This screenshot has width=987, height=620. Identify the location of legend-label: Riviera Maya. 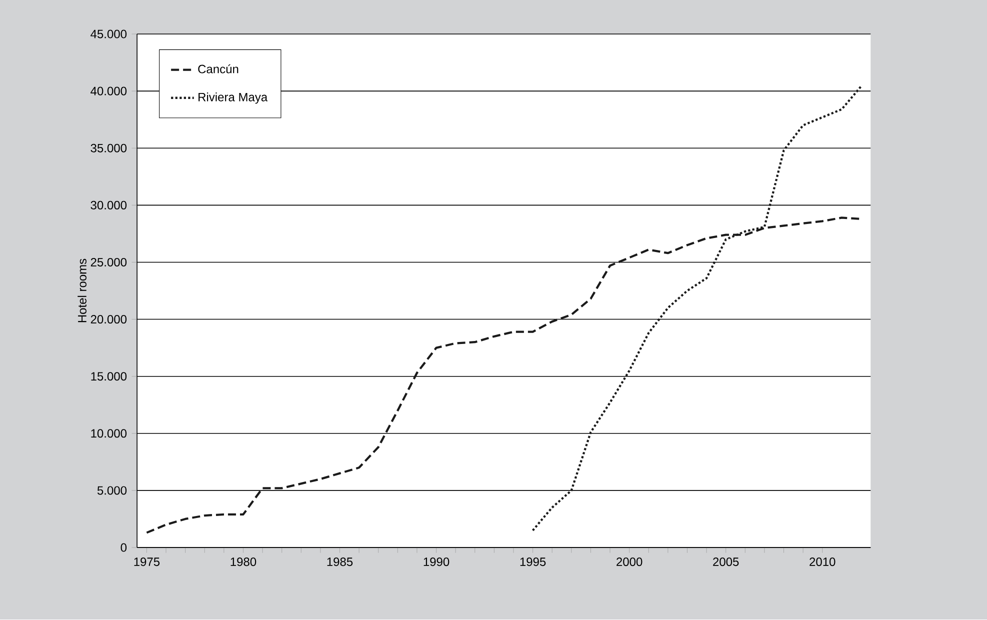
(233, 98).